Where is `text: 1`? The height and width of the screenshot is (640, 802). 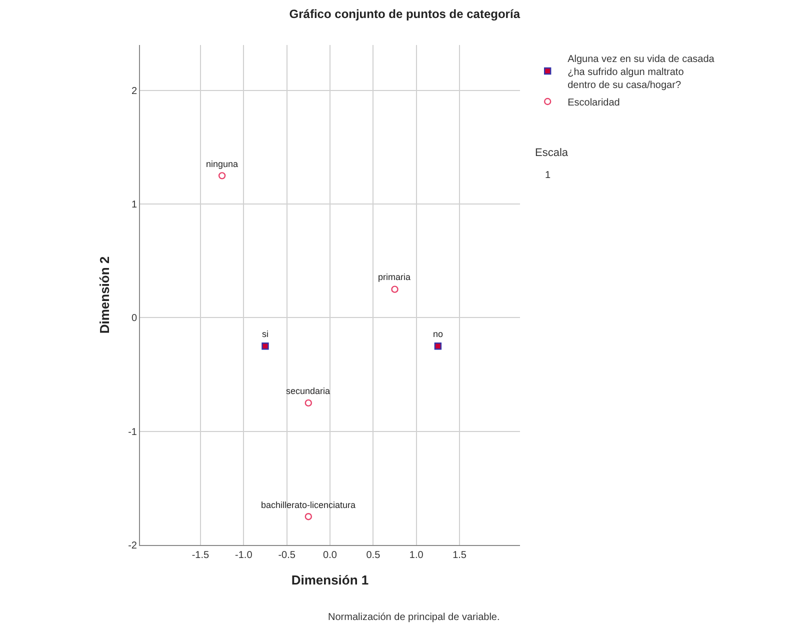
text: 1 is located at coordinates (548, 175).